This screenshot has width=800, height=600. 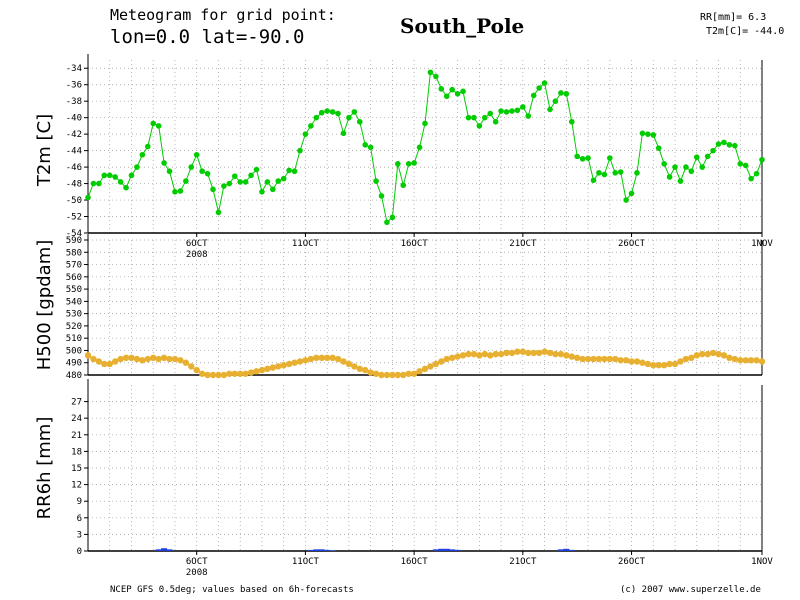 I want to click on y-tick-label: 27, so click(x=76, y=403).